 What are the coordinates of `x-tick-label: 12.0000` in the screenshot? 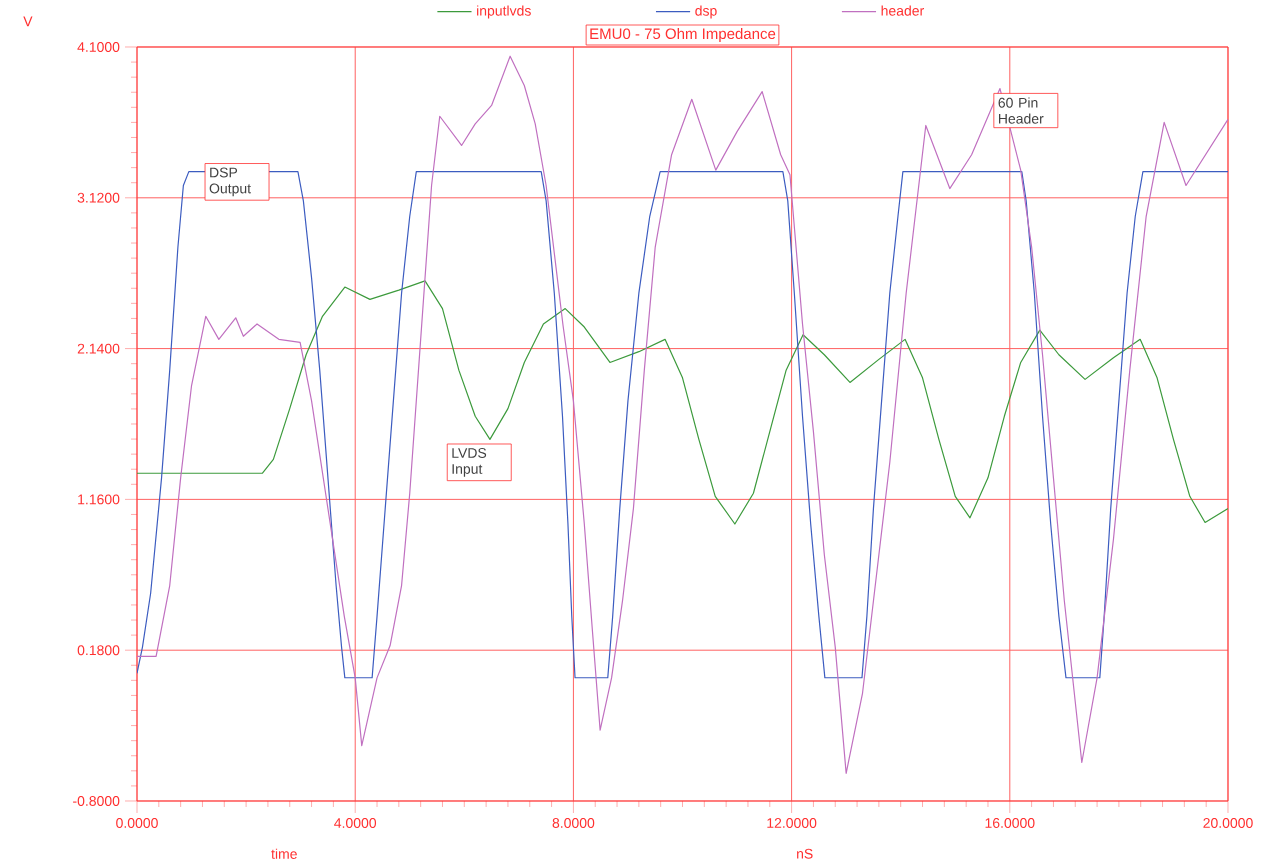 It's located at (792, 823).